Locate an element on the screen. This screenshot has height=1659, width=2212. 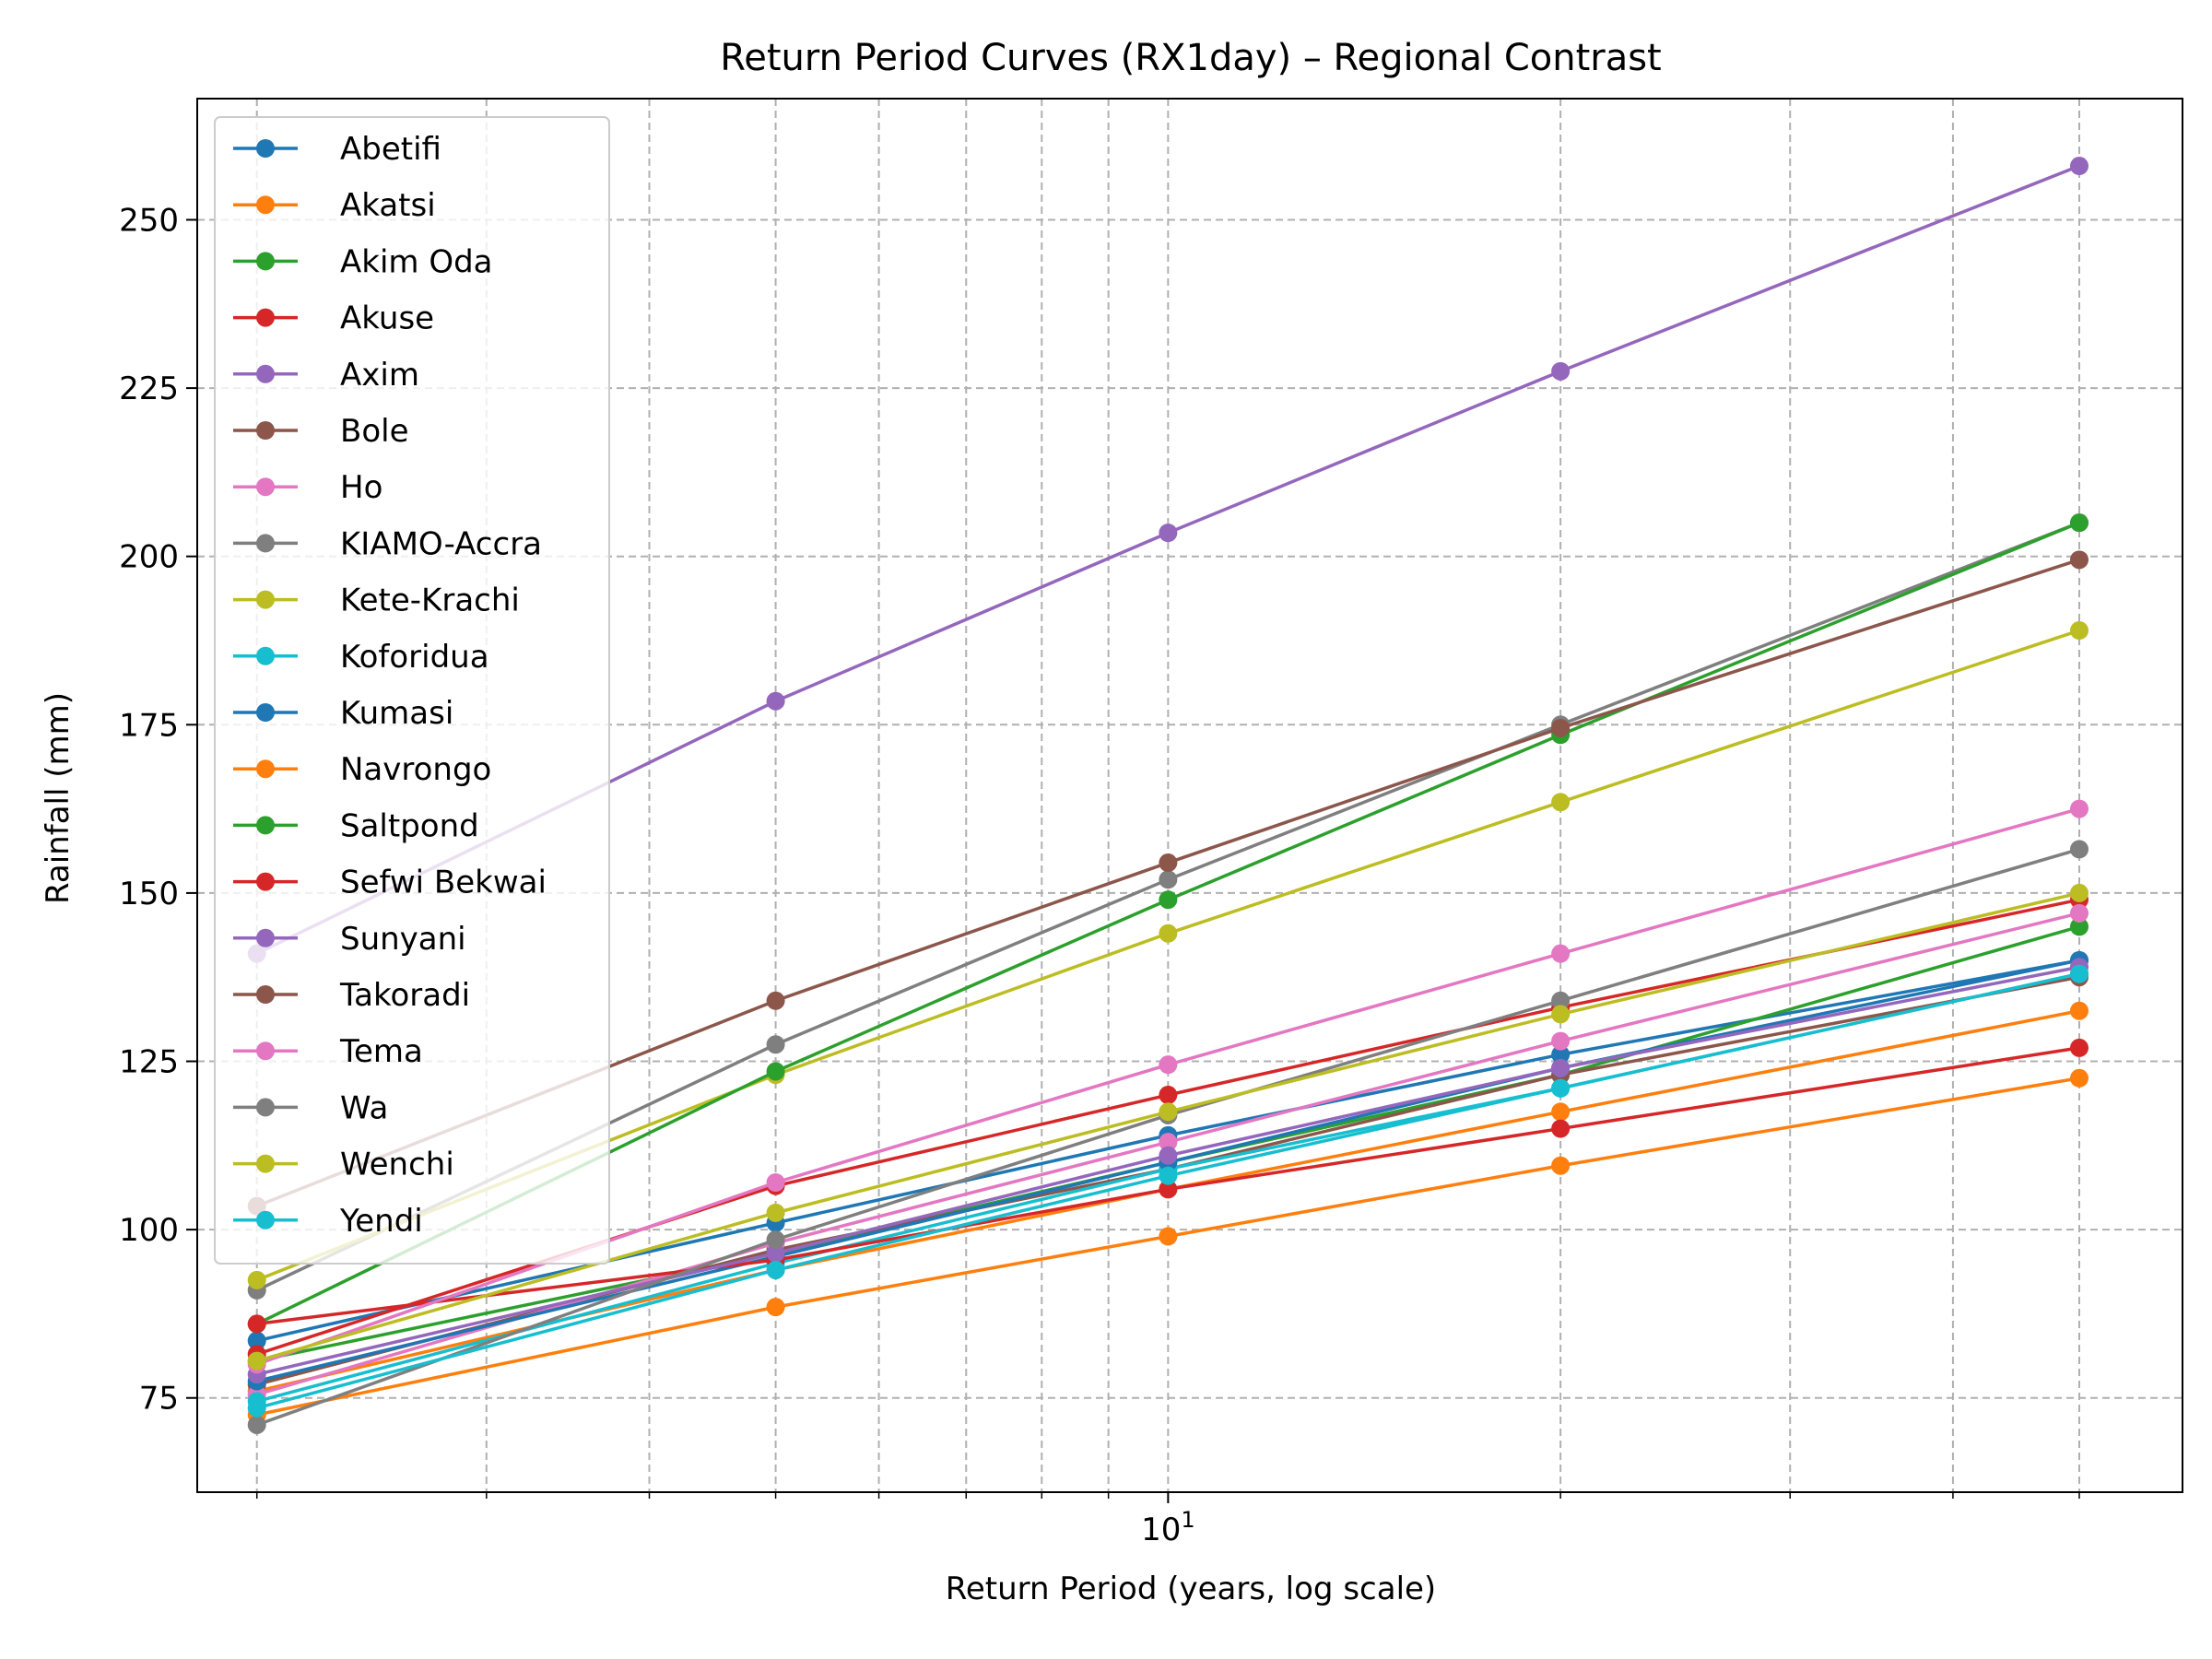
legend-item: KIAMO-Accra is located at coordinates (387, 543).